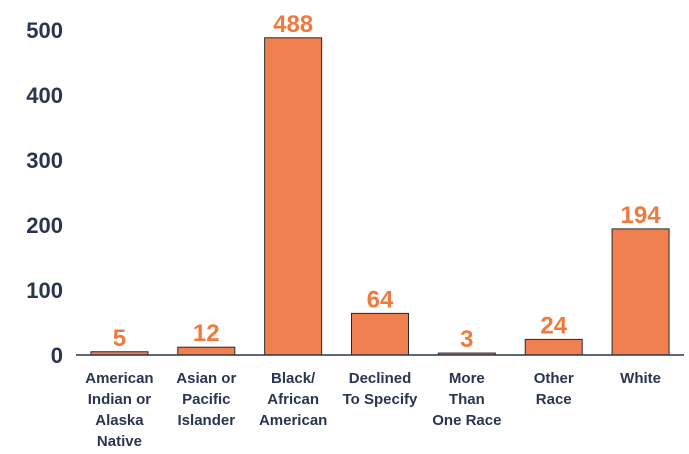 The width and height of the screenshot is (689, 454). What do you see at coordinates (206, 378) in the screenshot?
I see `category-label-line: Asian or` at bounding box center [206, 378].